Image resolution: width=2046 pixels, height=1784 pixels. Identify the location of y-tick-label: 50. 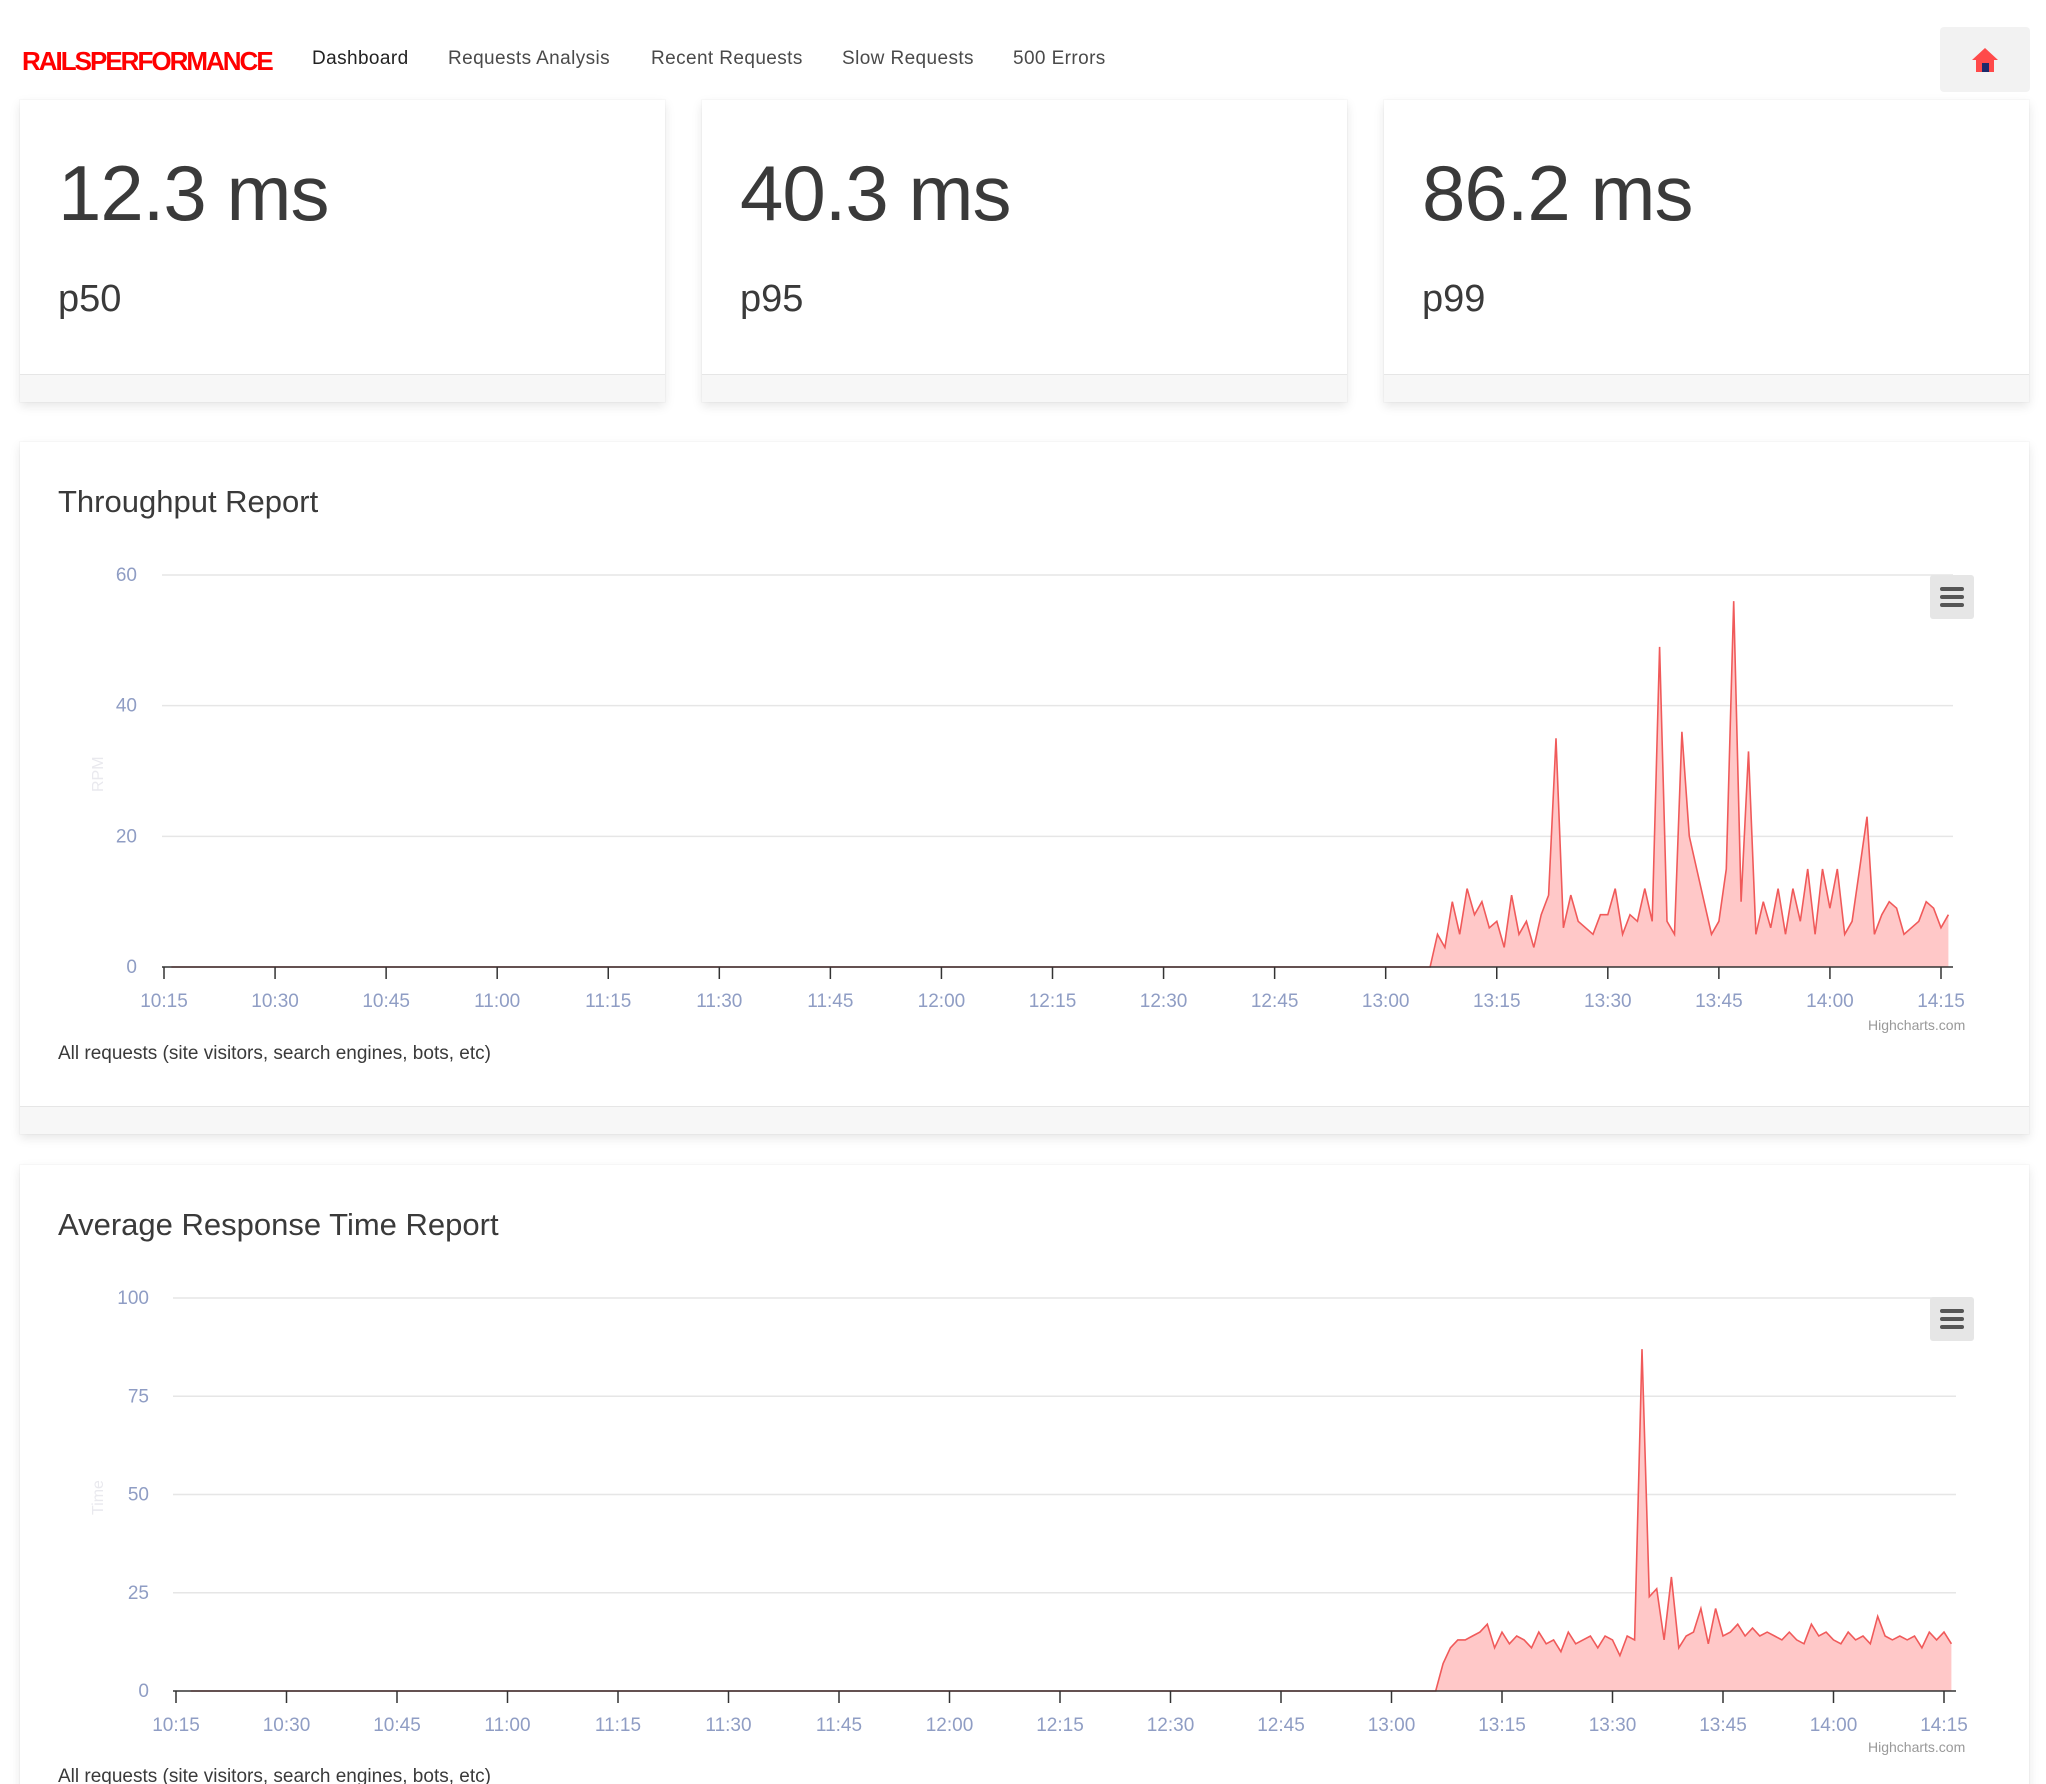
(138, 1495).